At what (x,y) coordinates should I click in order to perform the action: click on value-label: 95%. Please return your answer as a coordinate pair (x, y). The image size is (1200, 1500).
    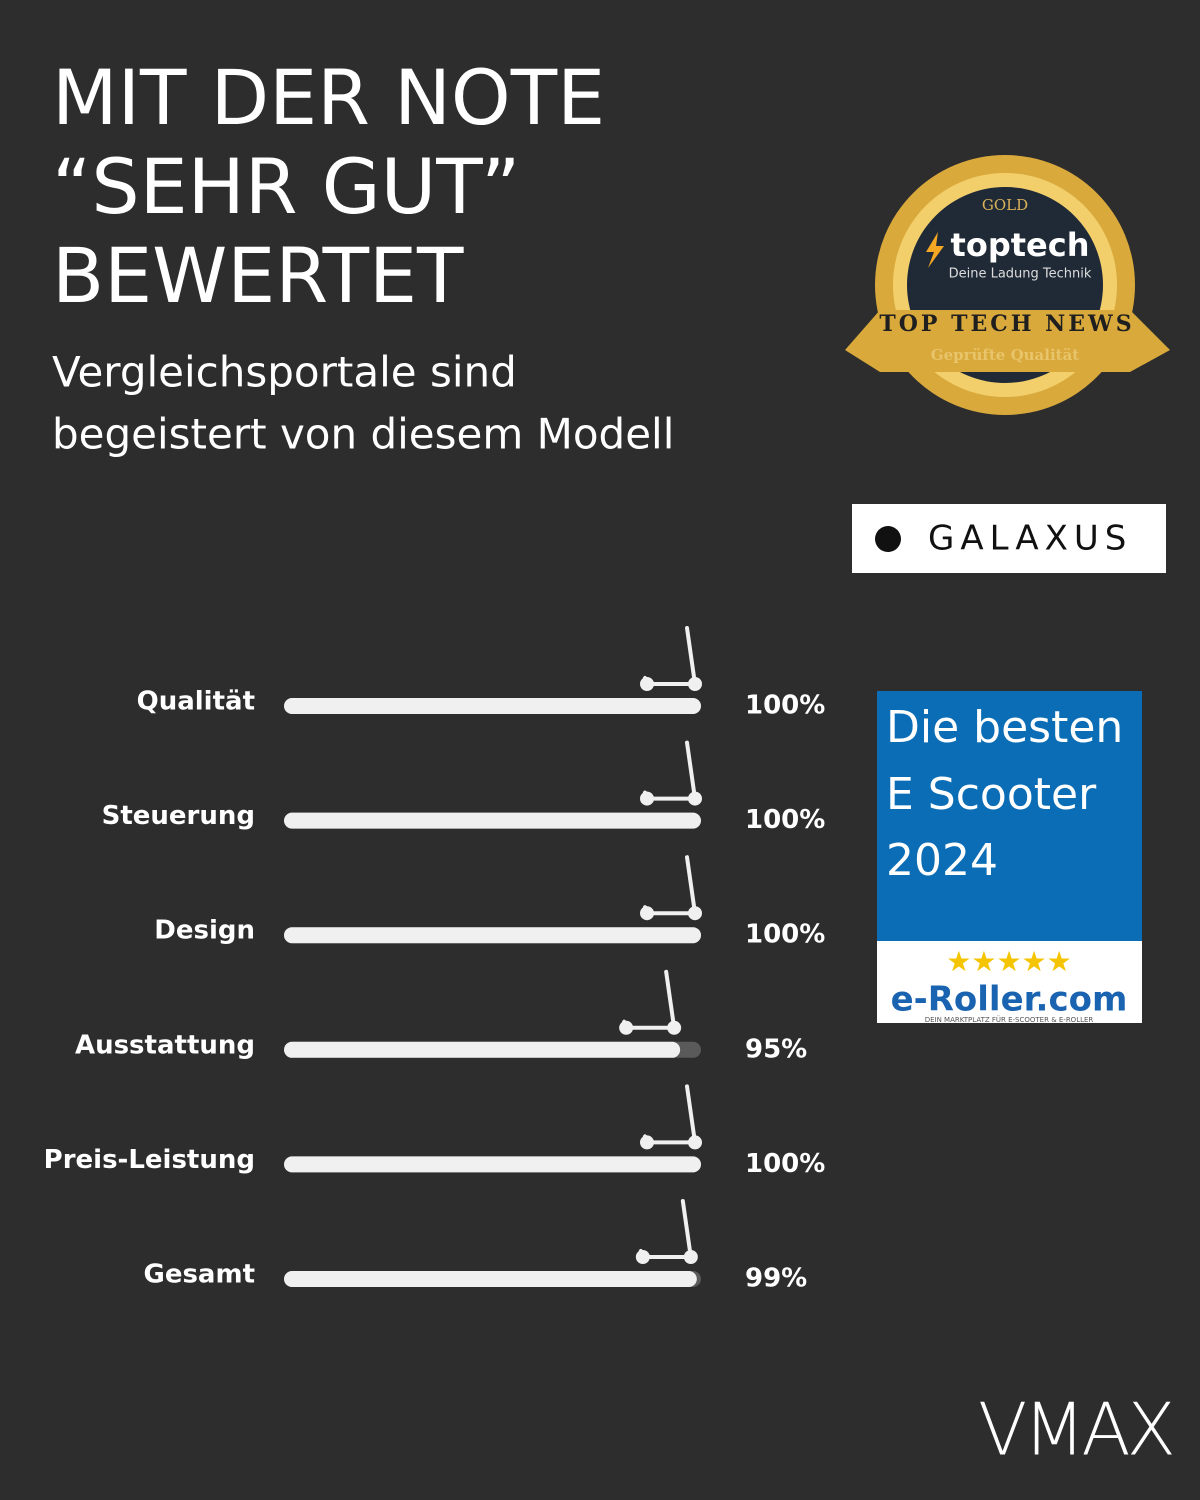
    Looking at the image, I should click on (776, 1049).